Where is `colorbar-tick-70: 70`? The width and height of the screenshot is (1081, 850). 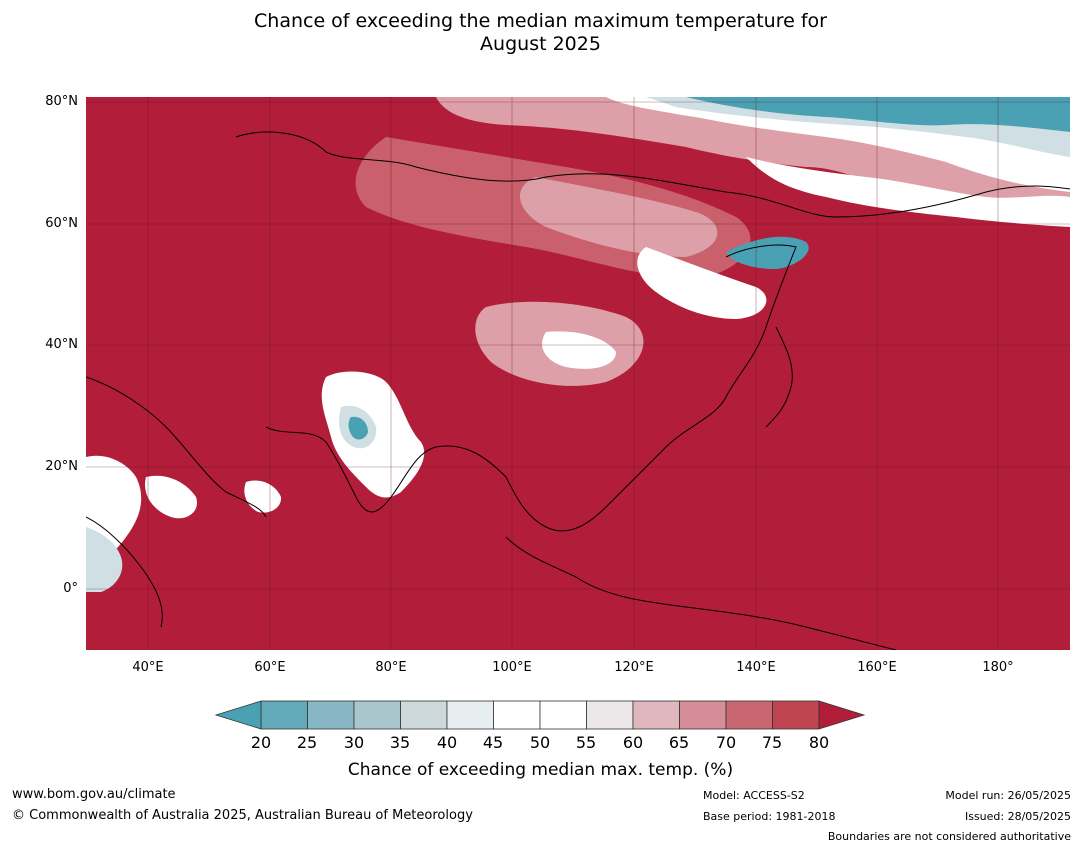
colorbar-tick-70: 70 is located at coordinates (726, 742).